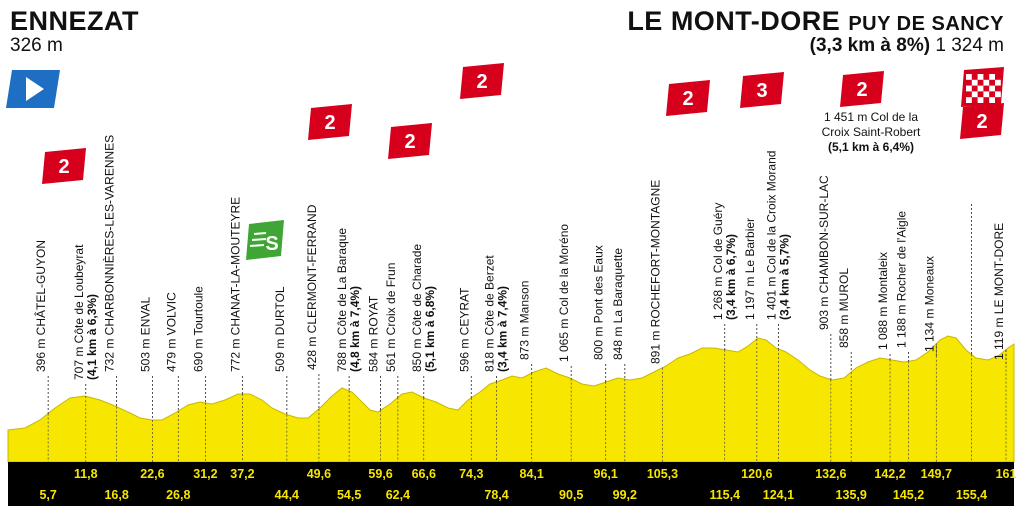  I want to click on start-flag-icon, so click(33, 89).